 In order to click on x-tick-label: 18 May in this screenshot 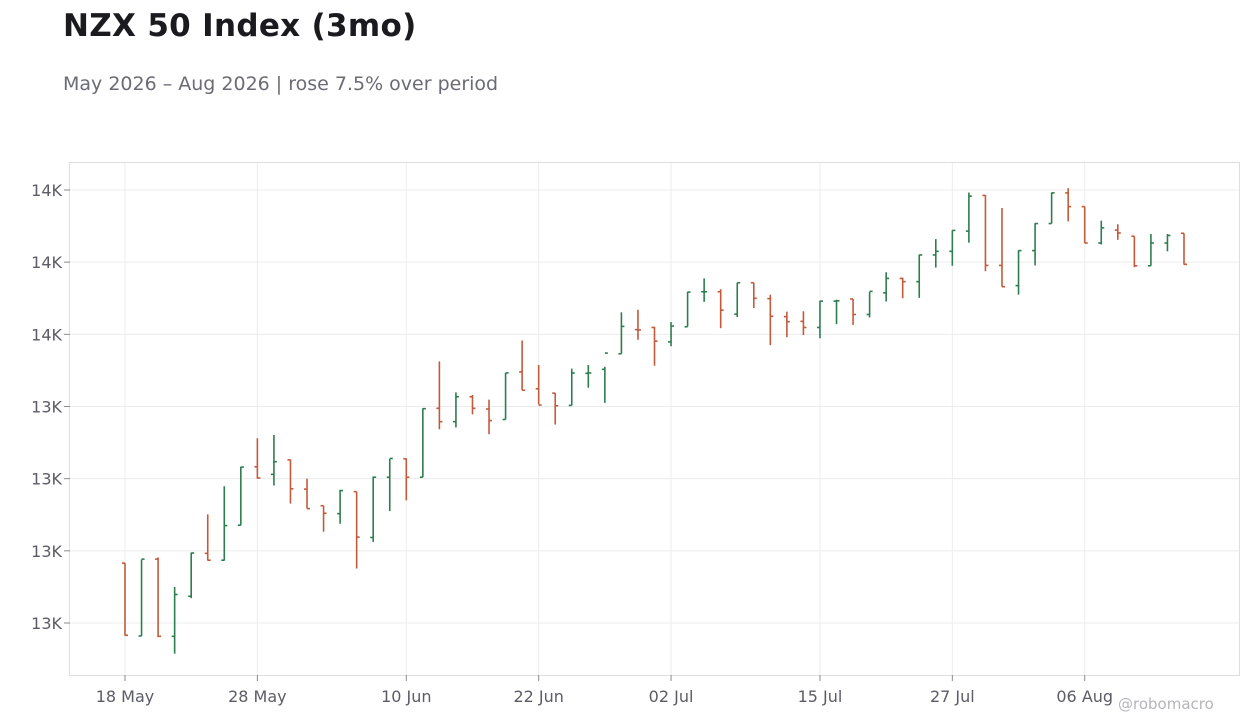, I will do `click(125, 696)`.